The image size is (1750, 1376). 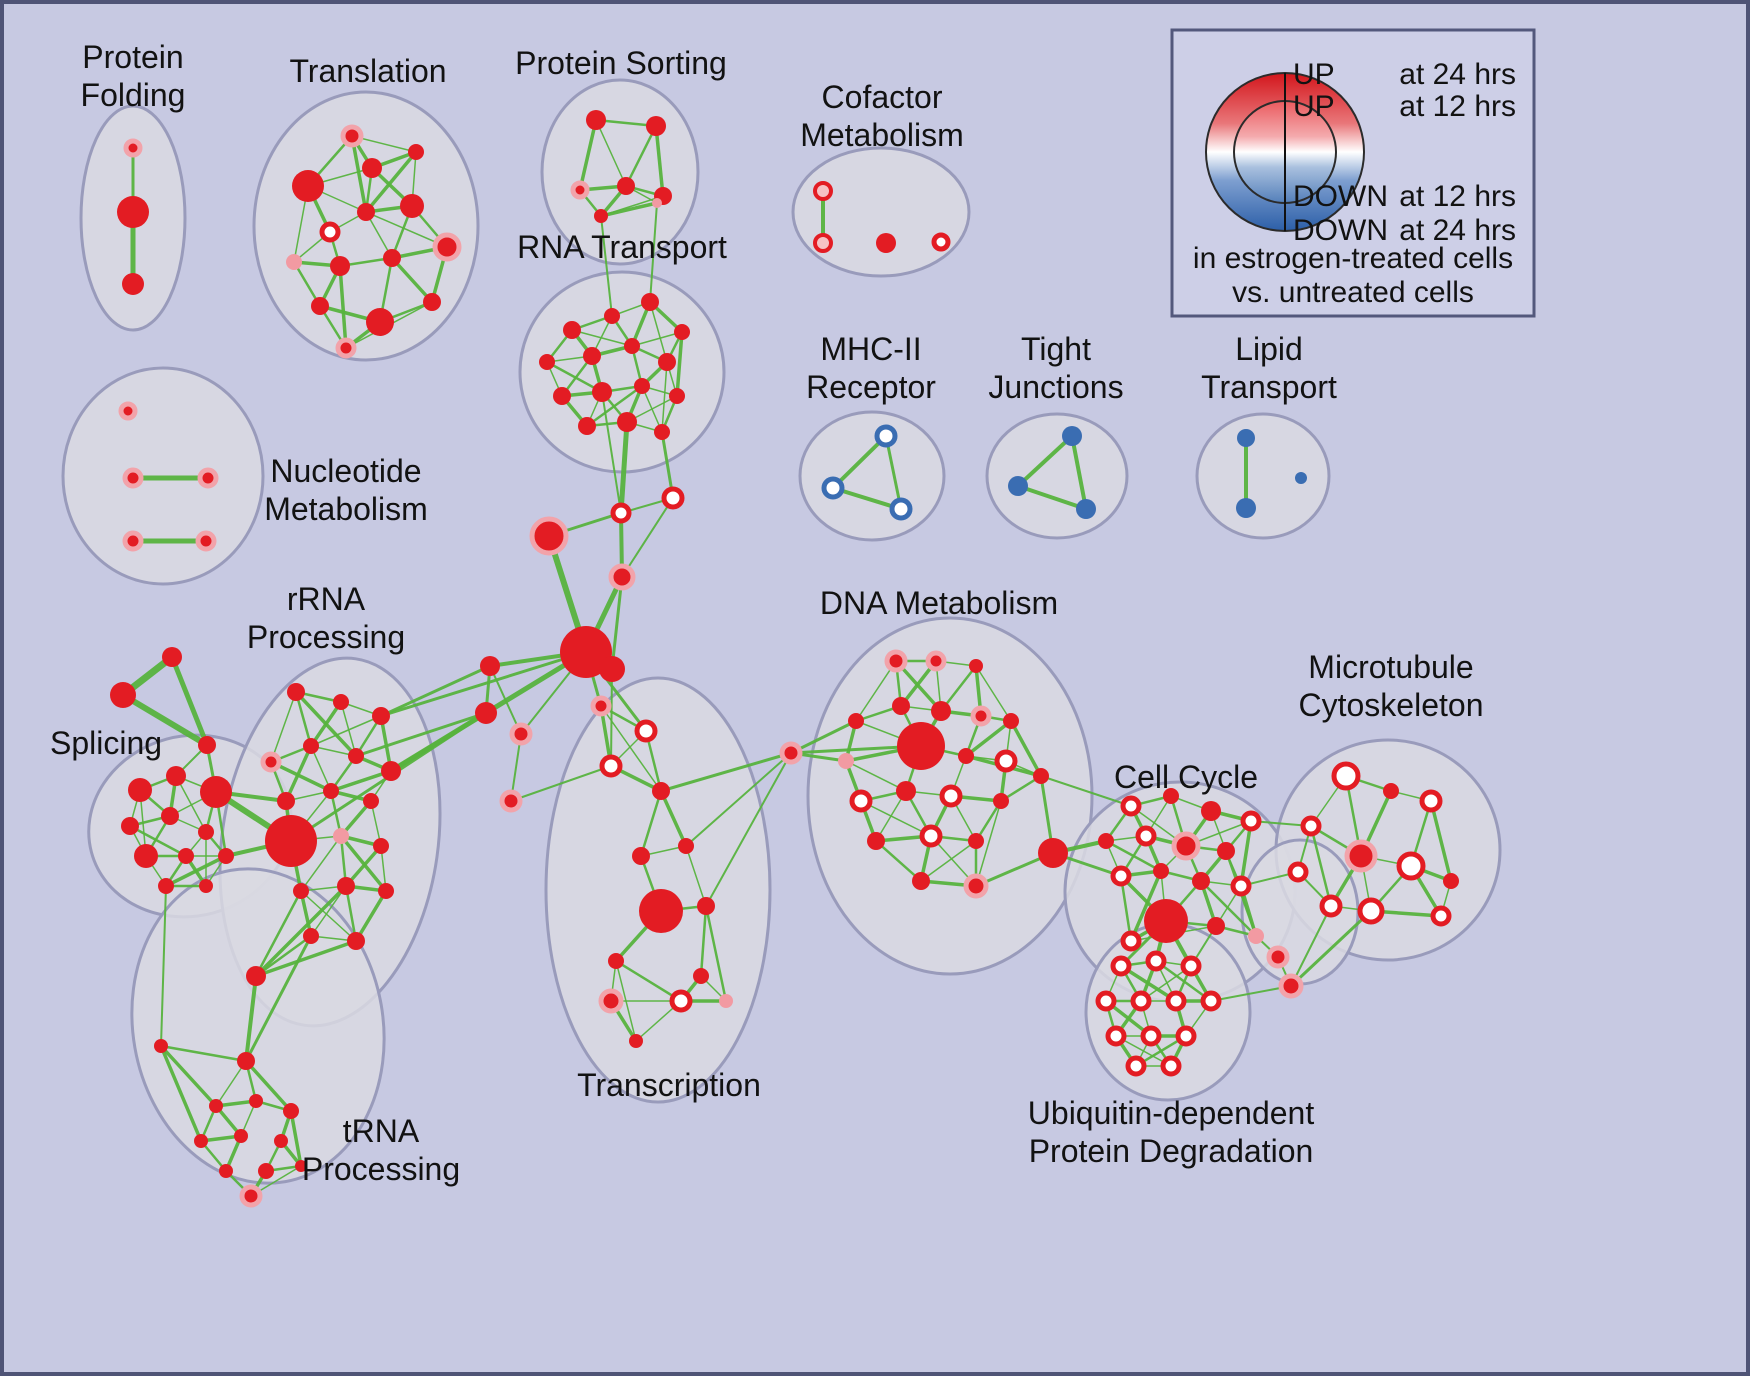 I want to click on legend-down-24-dir: DOWN, so click(x=1340, y=230).